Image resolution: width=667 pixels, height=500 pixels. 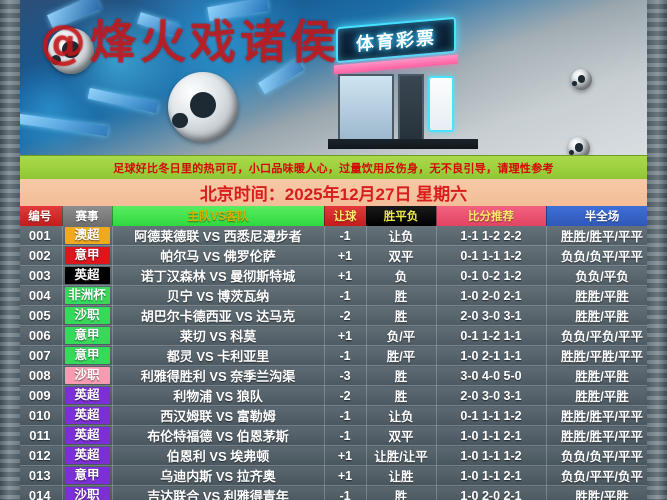 I want to click on cell-league: 沙职, so click(x=87, y=492).